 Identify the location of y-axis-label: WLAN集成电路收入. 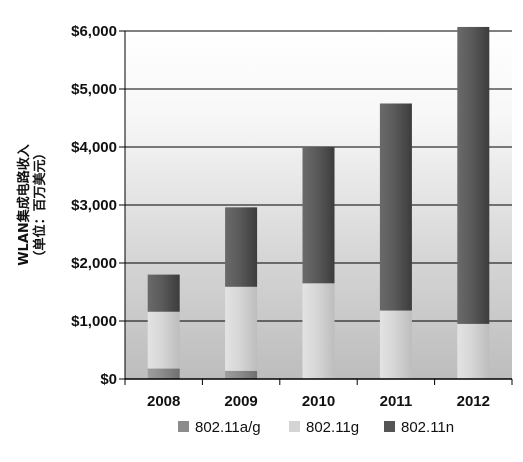
(24, 205).